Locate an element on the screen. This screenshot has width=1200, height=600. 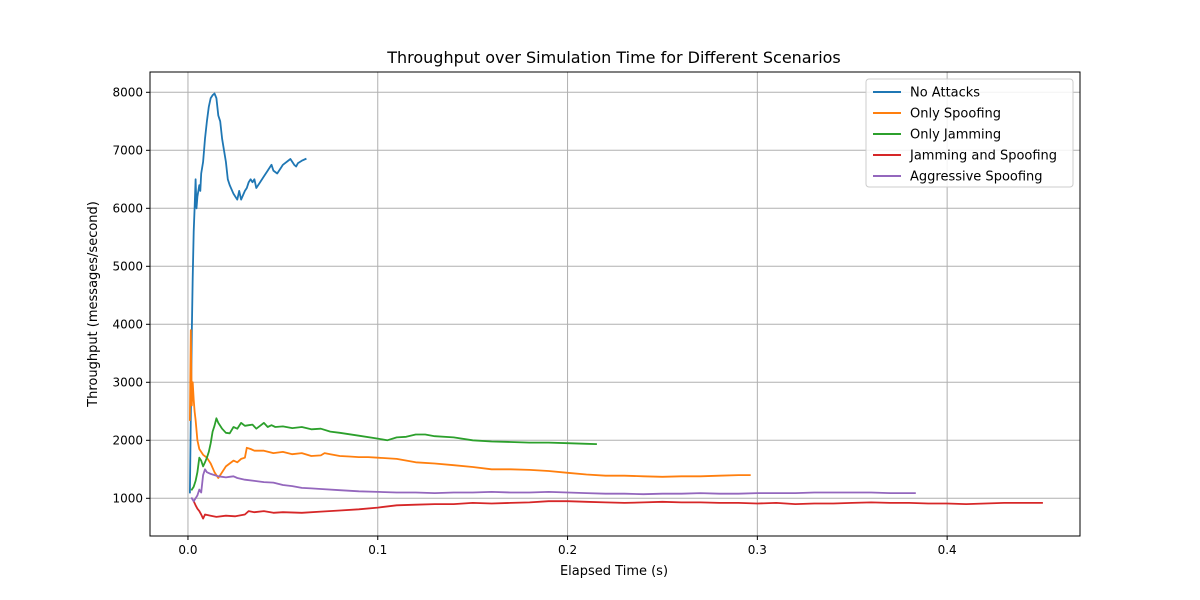
x-axis-label: Elapsed Time (s) is located at coordinates (614, 571).